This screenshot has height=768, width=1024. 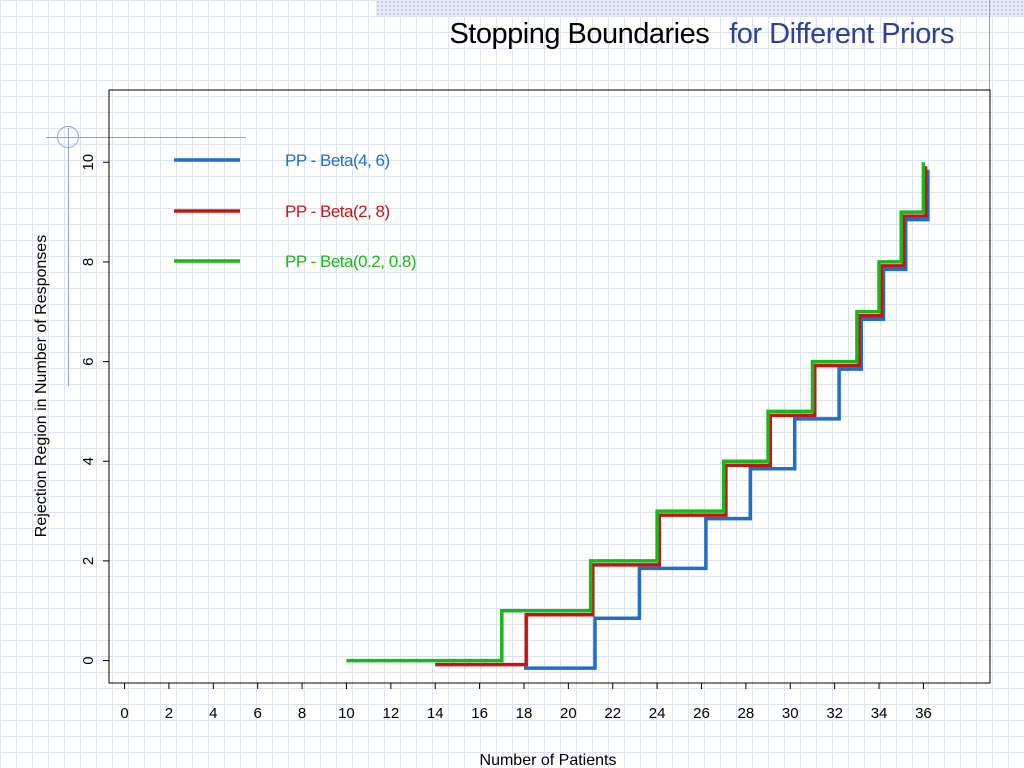 I want to click on decorative-vertical-line, so click(x=989, y=45).